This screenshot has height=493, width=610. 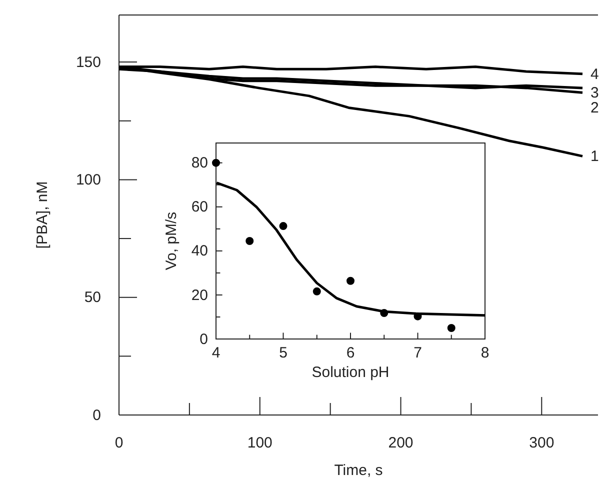 I want to click on y-tick-label: 60, so click(x=199, y=207).